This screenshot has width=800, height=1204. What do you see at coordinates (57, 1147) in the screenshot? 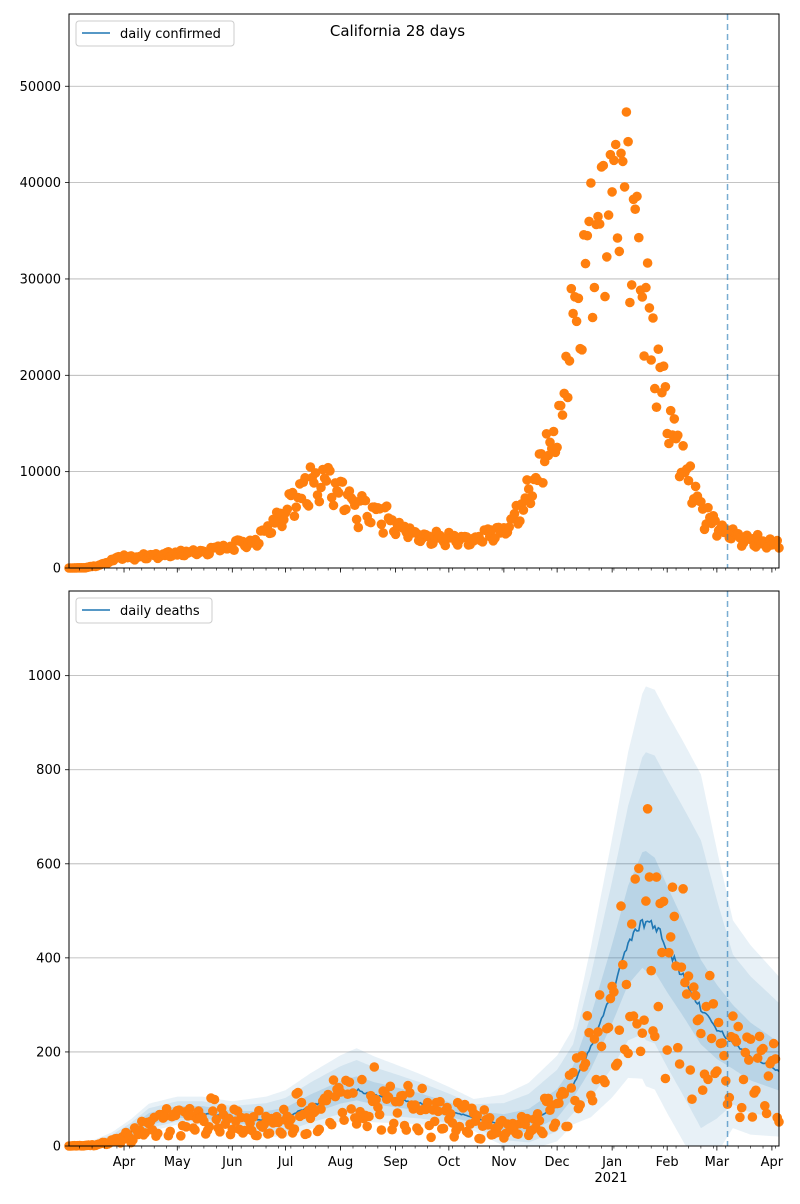
I see `bottom-ytick-label: 0` at bounding box center [57, 1147].